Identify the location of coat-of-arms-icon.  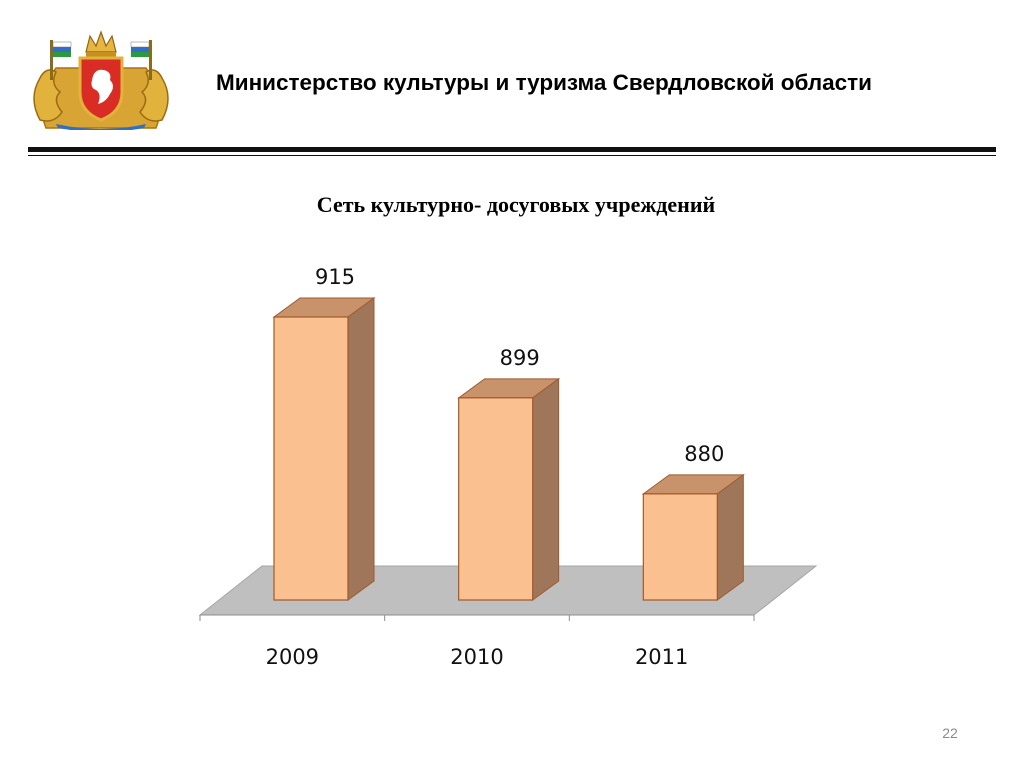
(101, 80).